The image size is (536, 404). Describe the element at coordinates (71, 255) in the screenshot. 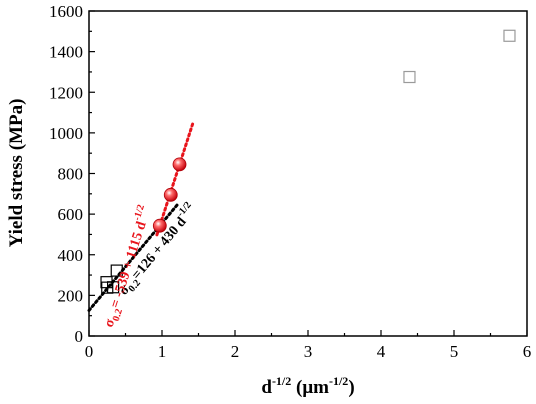

I see `y-tick-label: 400` at that location.